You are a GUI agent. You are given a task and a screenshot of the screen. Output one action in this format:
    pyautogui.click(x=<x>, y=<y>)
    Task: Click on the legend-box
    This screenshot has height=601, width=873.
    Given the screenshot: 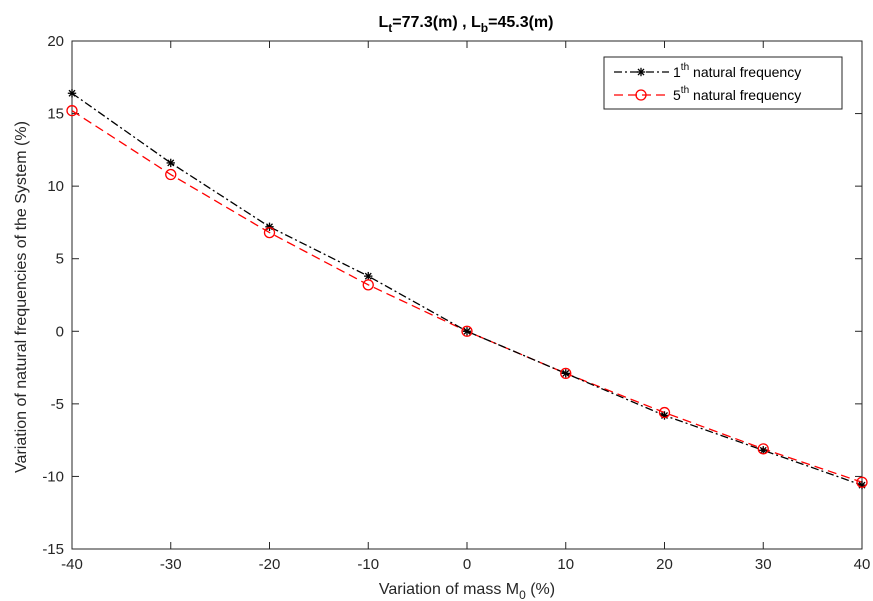 What is the action you would take?
    pyautogui.click(x=723, y=83)
    